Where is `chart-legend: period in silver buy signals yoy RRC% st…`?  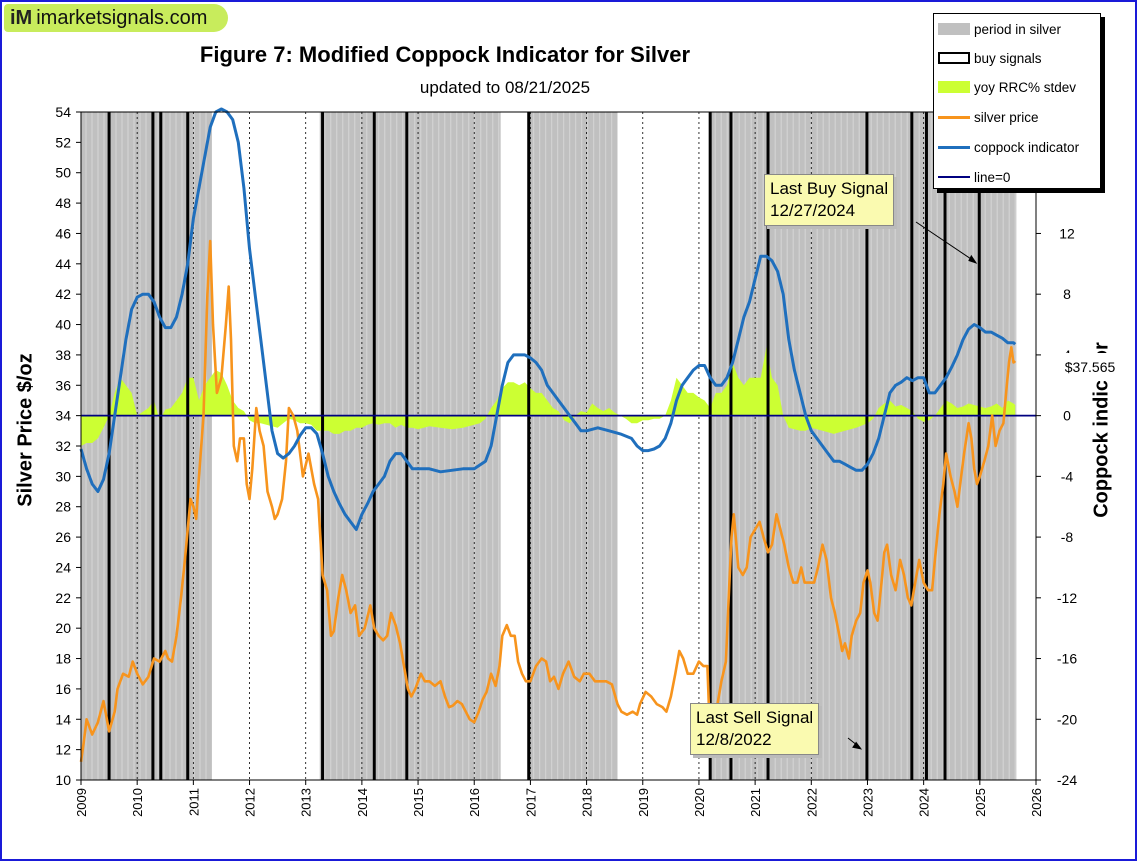
chart-legend: period in silver buy signals yoy RRC% st… is located at coordinates (1017, 101).